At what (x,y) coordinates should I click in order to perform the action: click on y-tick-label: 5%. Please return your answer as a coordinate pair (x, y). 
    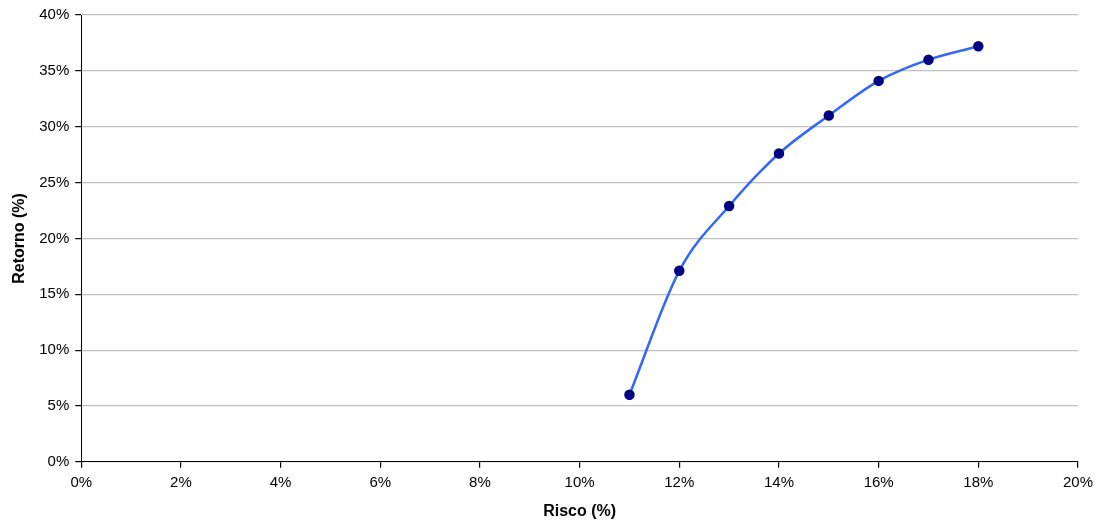
    Looking at the image, I should click on (58, 405).